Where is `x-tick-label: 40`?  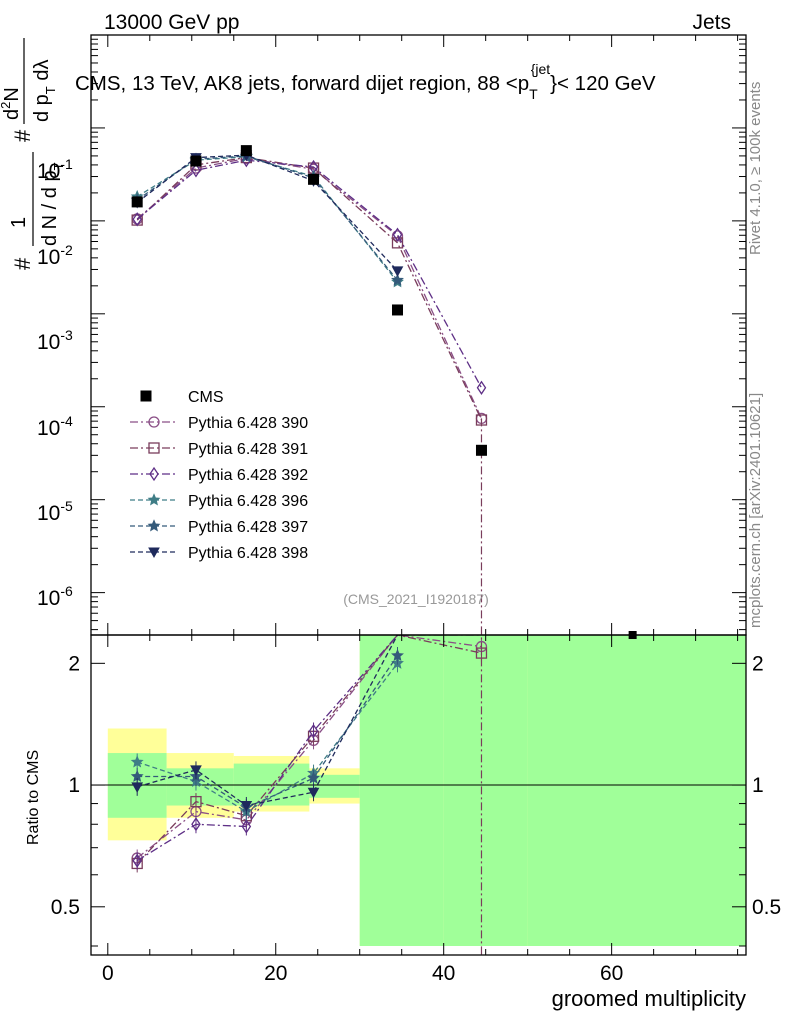 x-tick-label: 40 is located at coordinates (443, 973).